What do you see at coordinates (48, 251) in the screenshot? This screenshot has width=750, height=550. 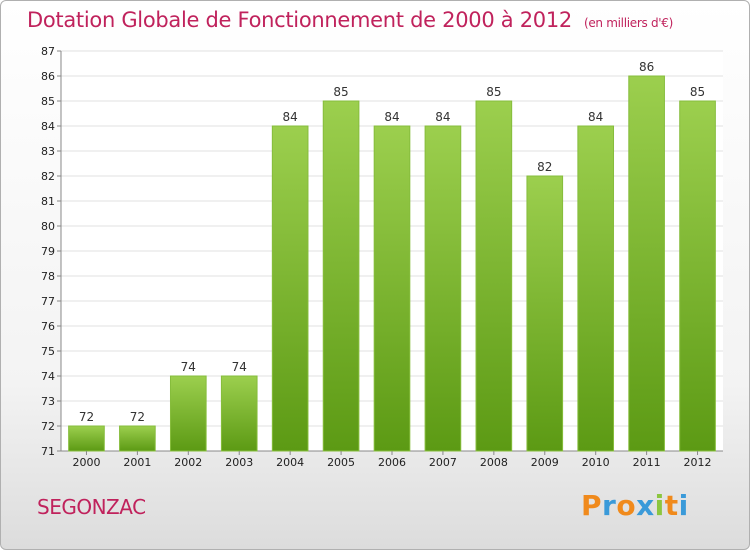 I see `y-tick-label: 79` at bounding box center [48, 251].